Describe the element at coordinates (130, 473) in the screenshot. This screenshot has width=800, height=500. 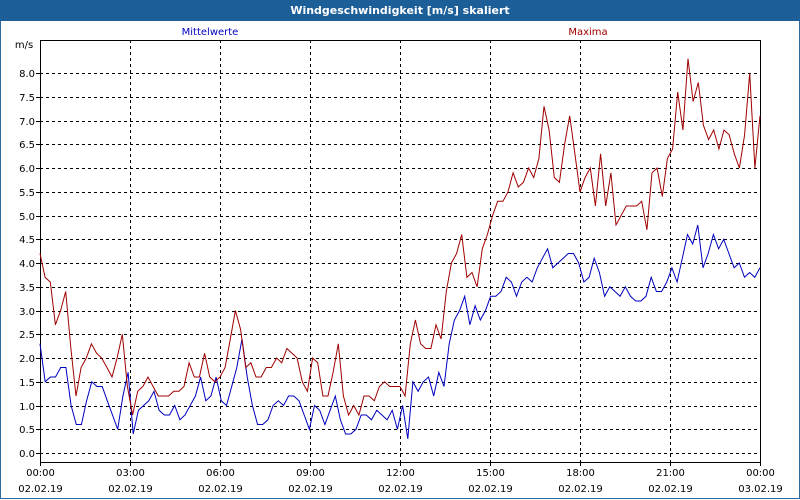
I see `x-tick-time-label: 03:00` at that location.